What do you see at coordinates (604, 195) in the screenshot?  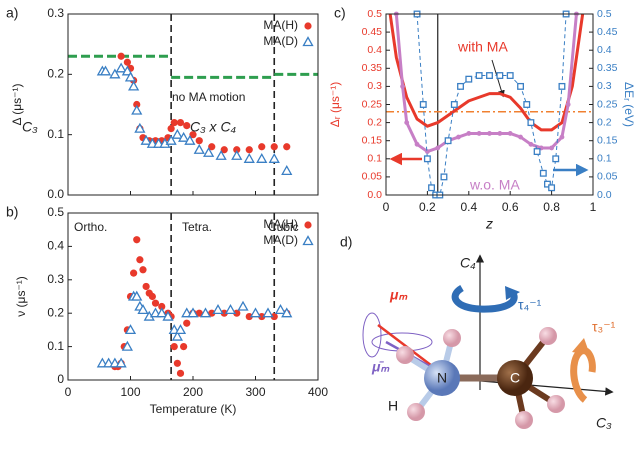 I see `y2-tick-label: 0.0` at bounding box center [604, 195].